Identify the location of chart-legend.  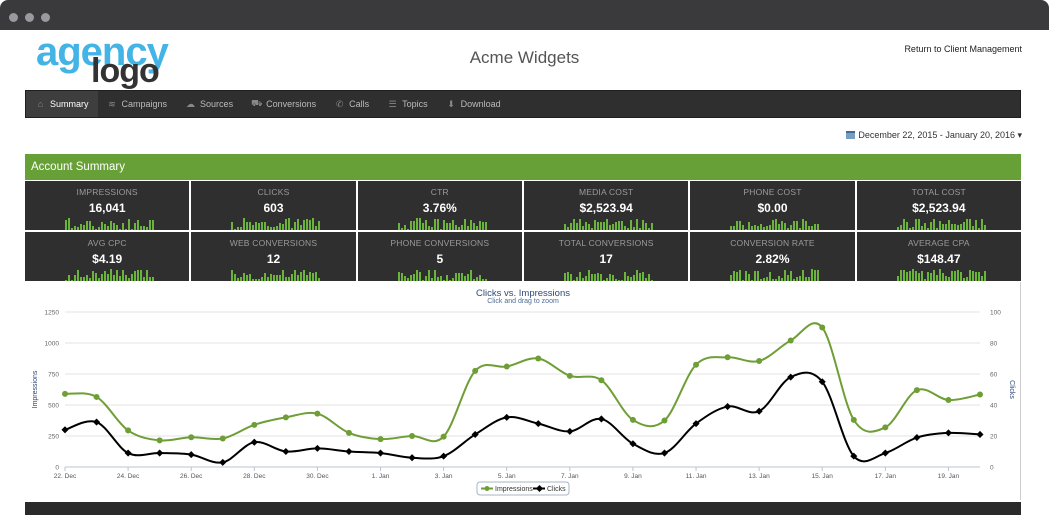
(523, 488).